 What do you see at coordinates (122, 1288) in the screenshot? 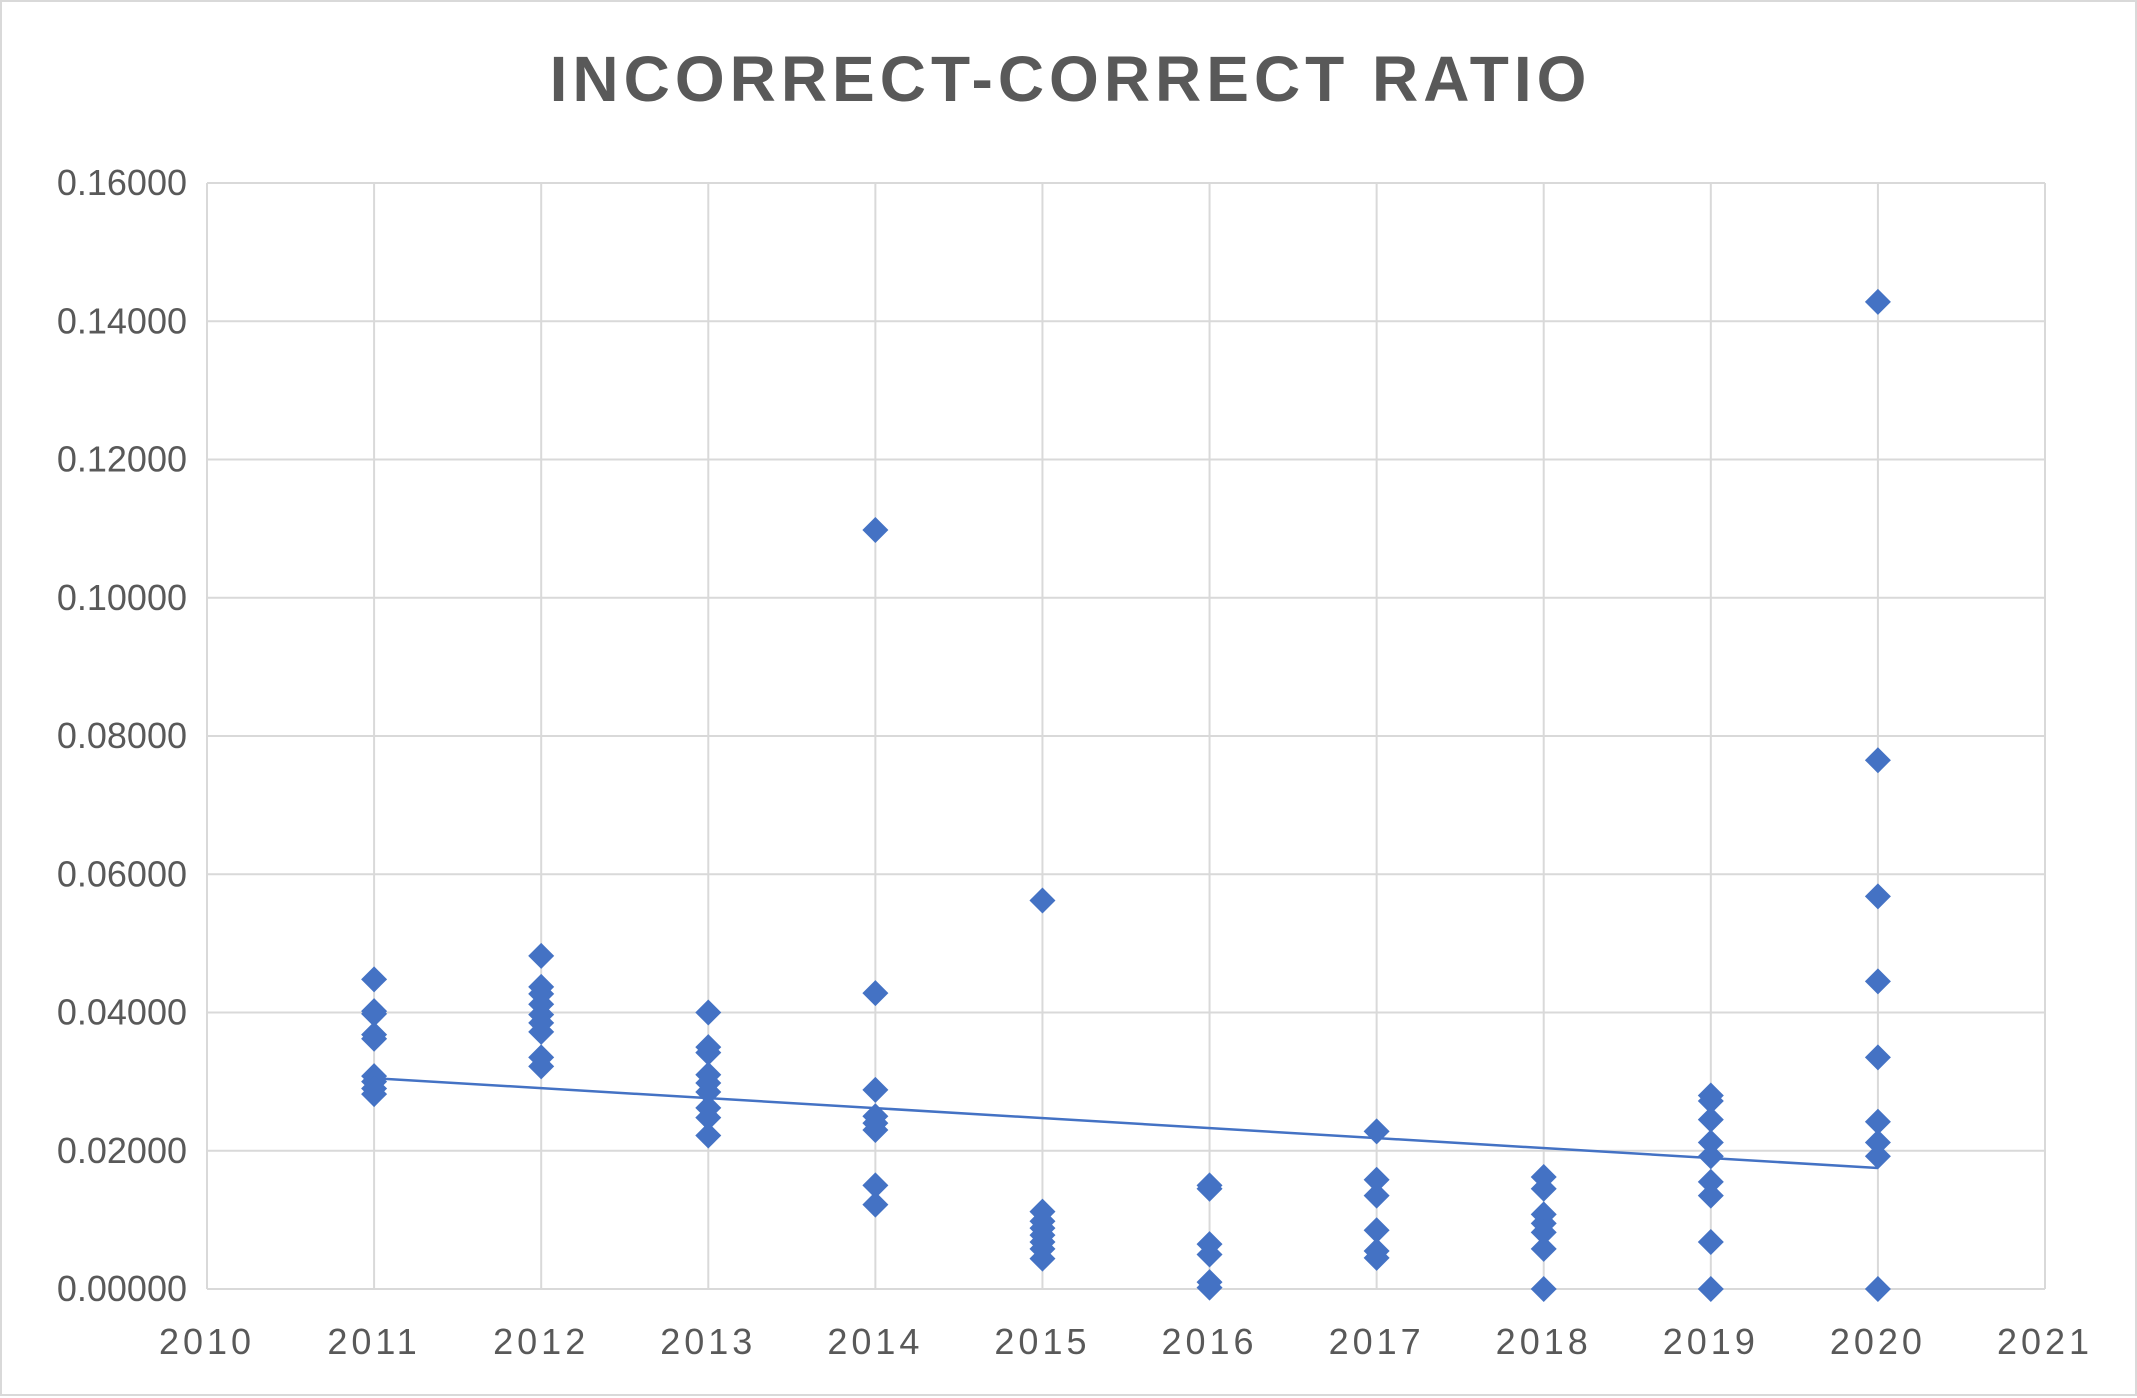
I see `y-tick-label: 0.00000` at bounding box center [122, 1288].